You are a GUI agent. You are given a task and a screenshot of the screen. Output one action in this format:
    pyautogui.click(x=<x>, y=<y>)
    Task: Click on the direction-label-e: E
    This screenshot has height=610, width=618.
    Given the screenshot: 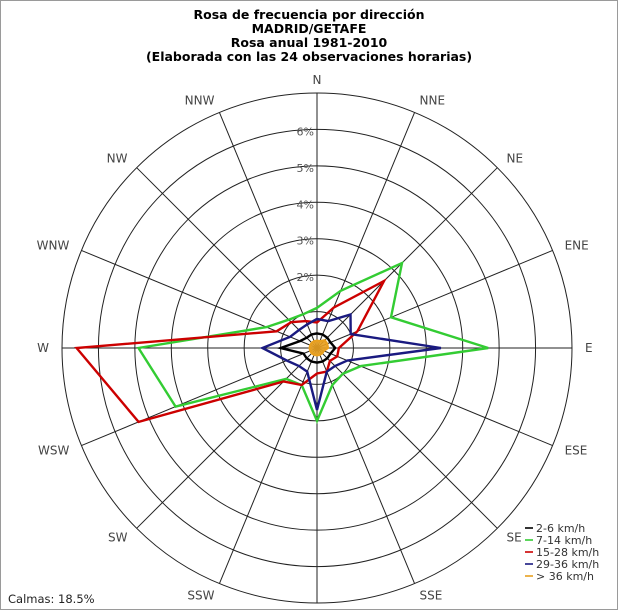 What is the action you would take?
    pyautogui.click(x=589, y=348)
    